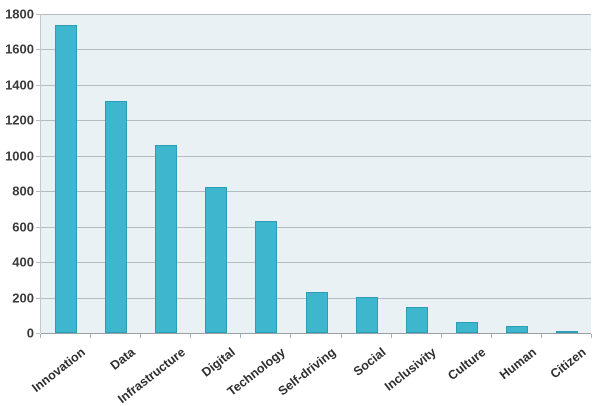 The height and width of the screenshot is (406, 600). What do you see at coordinates (30, 333) in the screenshot?
I see `y-tick-label-0: 0` at bounding box center [30, 333].